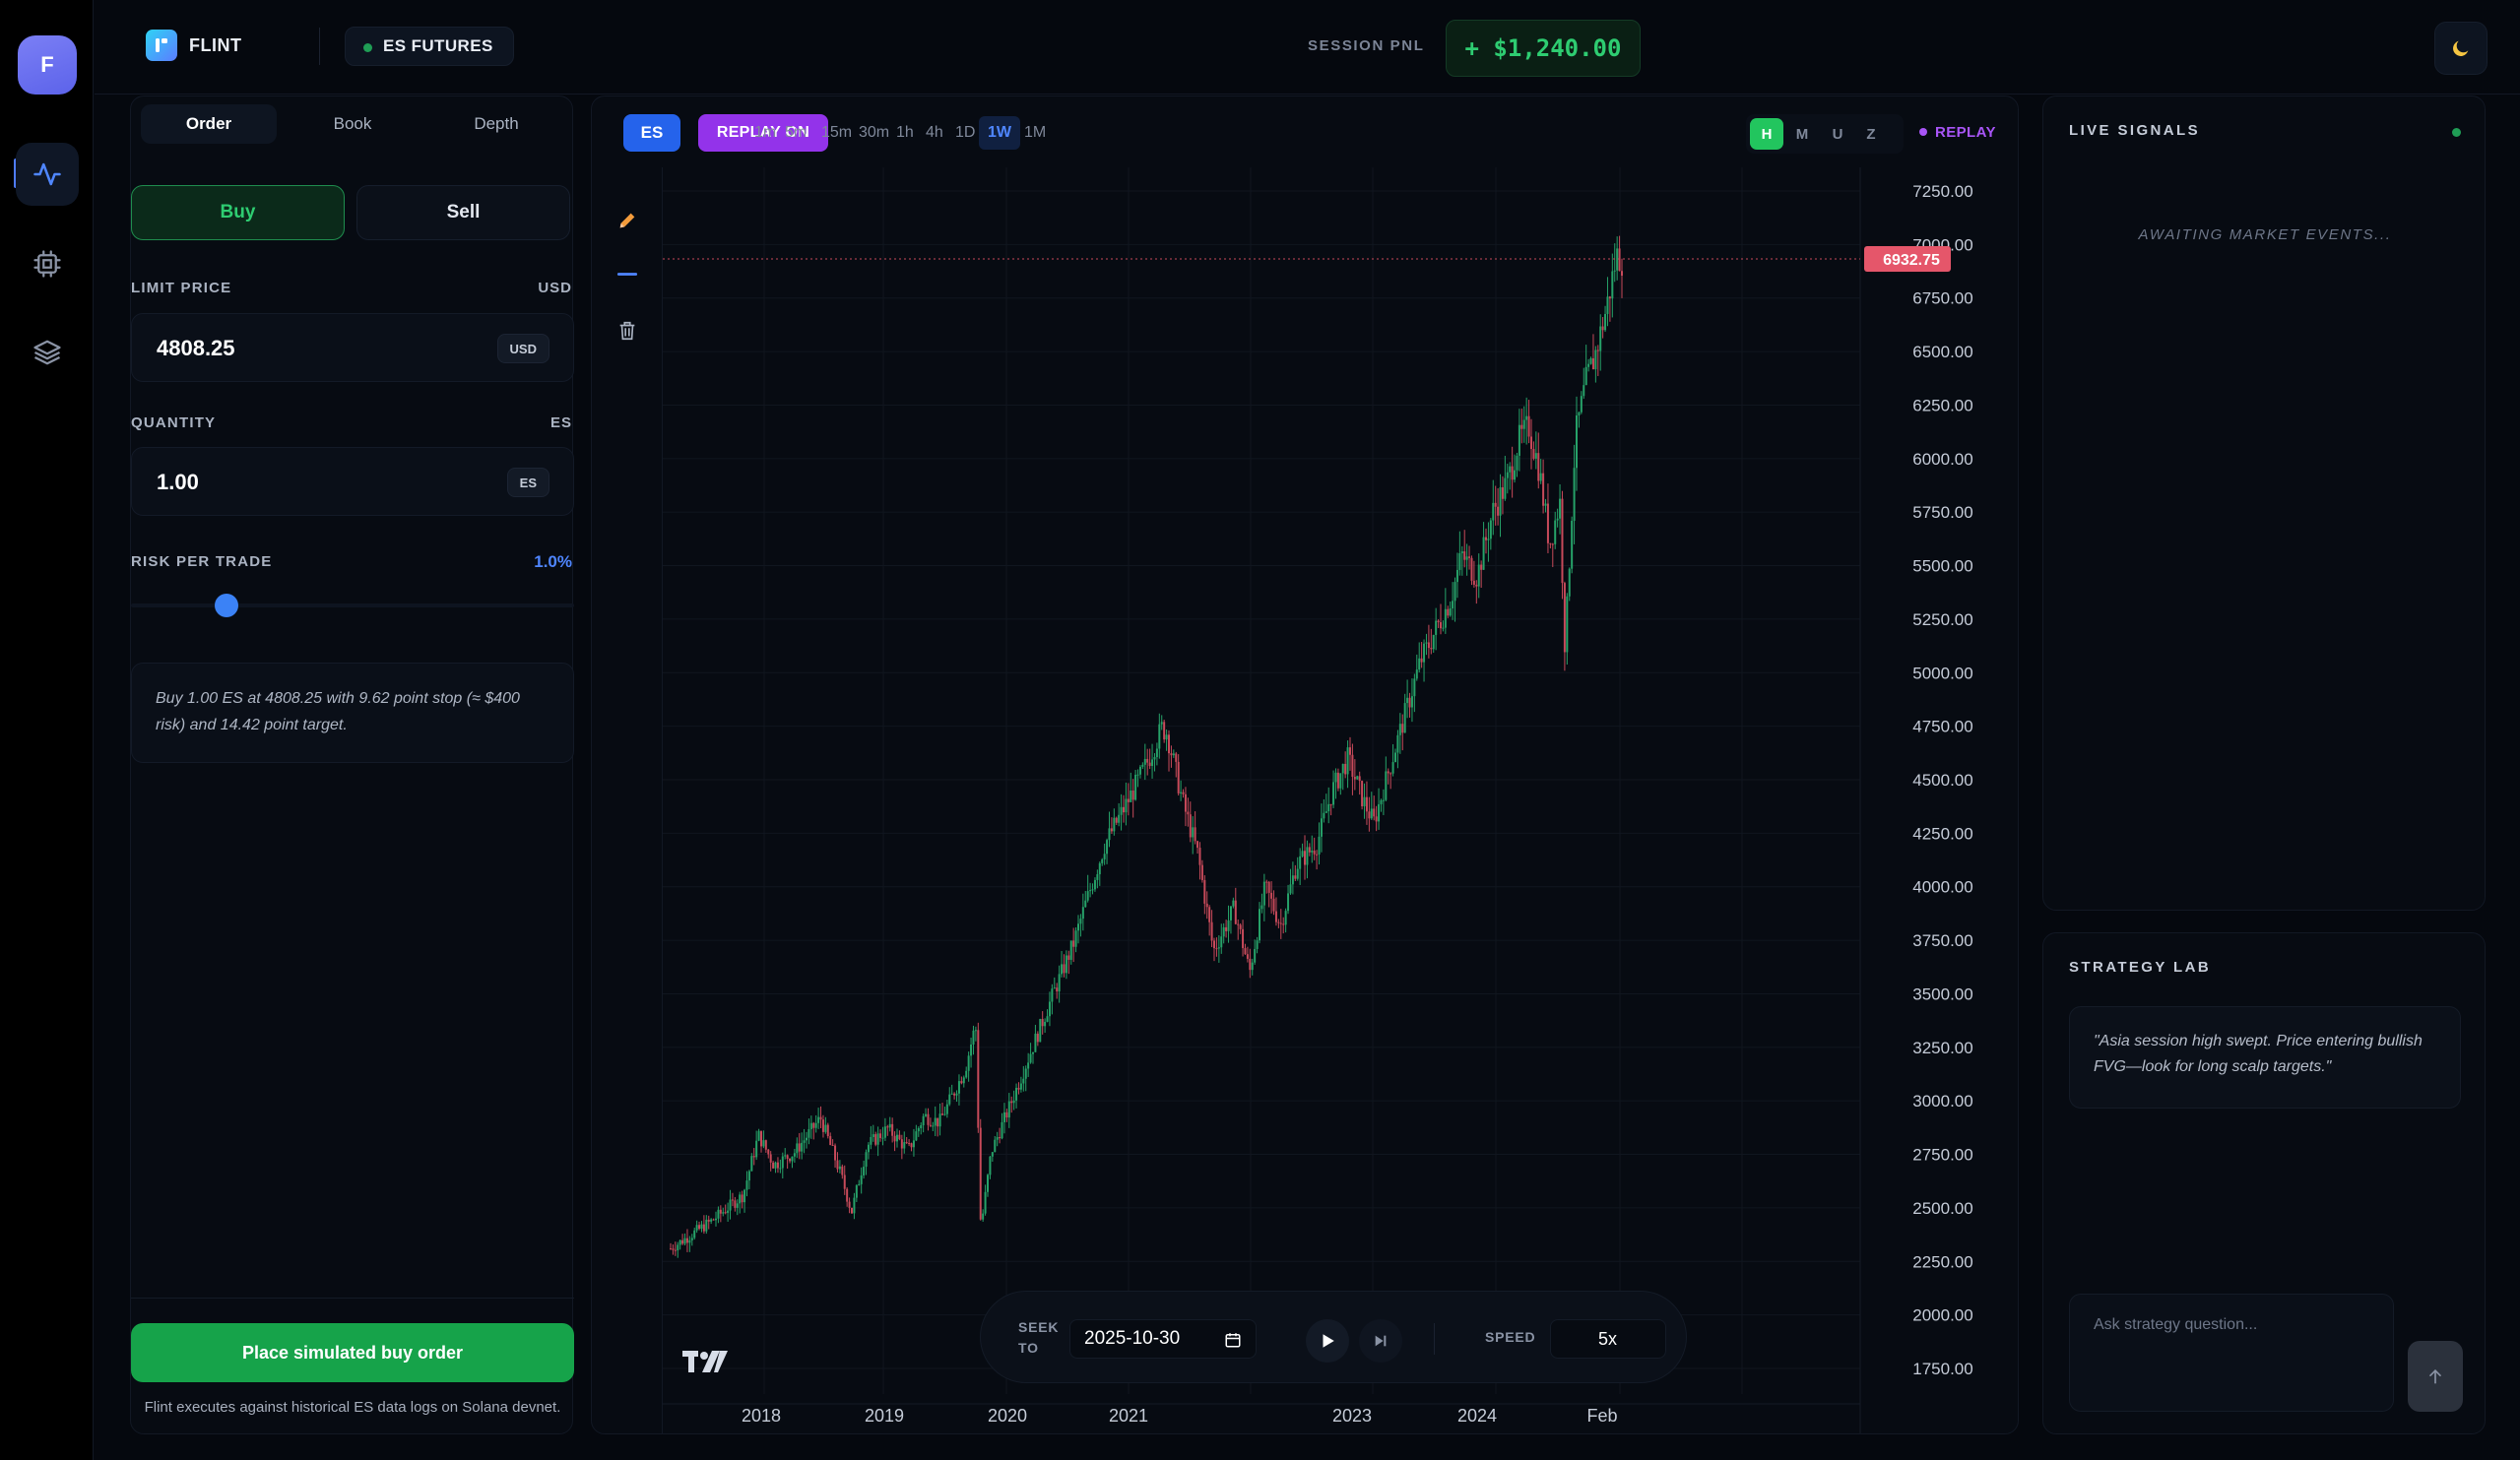 The height and width of the screenshot is (1460, 2520). I want to click on timeframe-1d: 1D, so click(965, 132).